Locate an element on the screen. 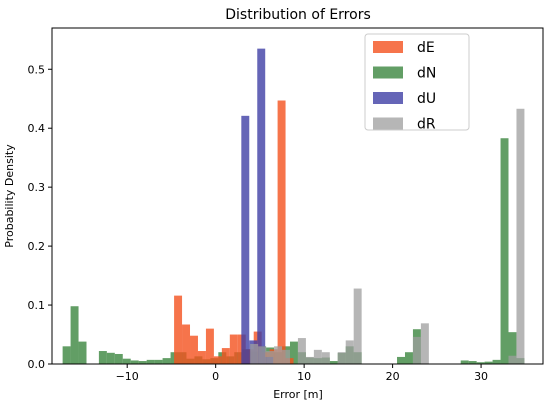 The height and width of the screenshot is (408, 550). legend-swatch-dE is located at coordinates (388, 47).